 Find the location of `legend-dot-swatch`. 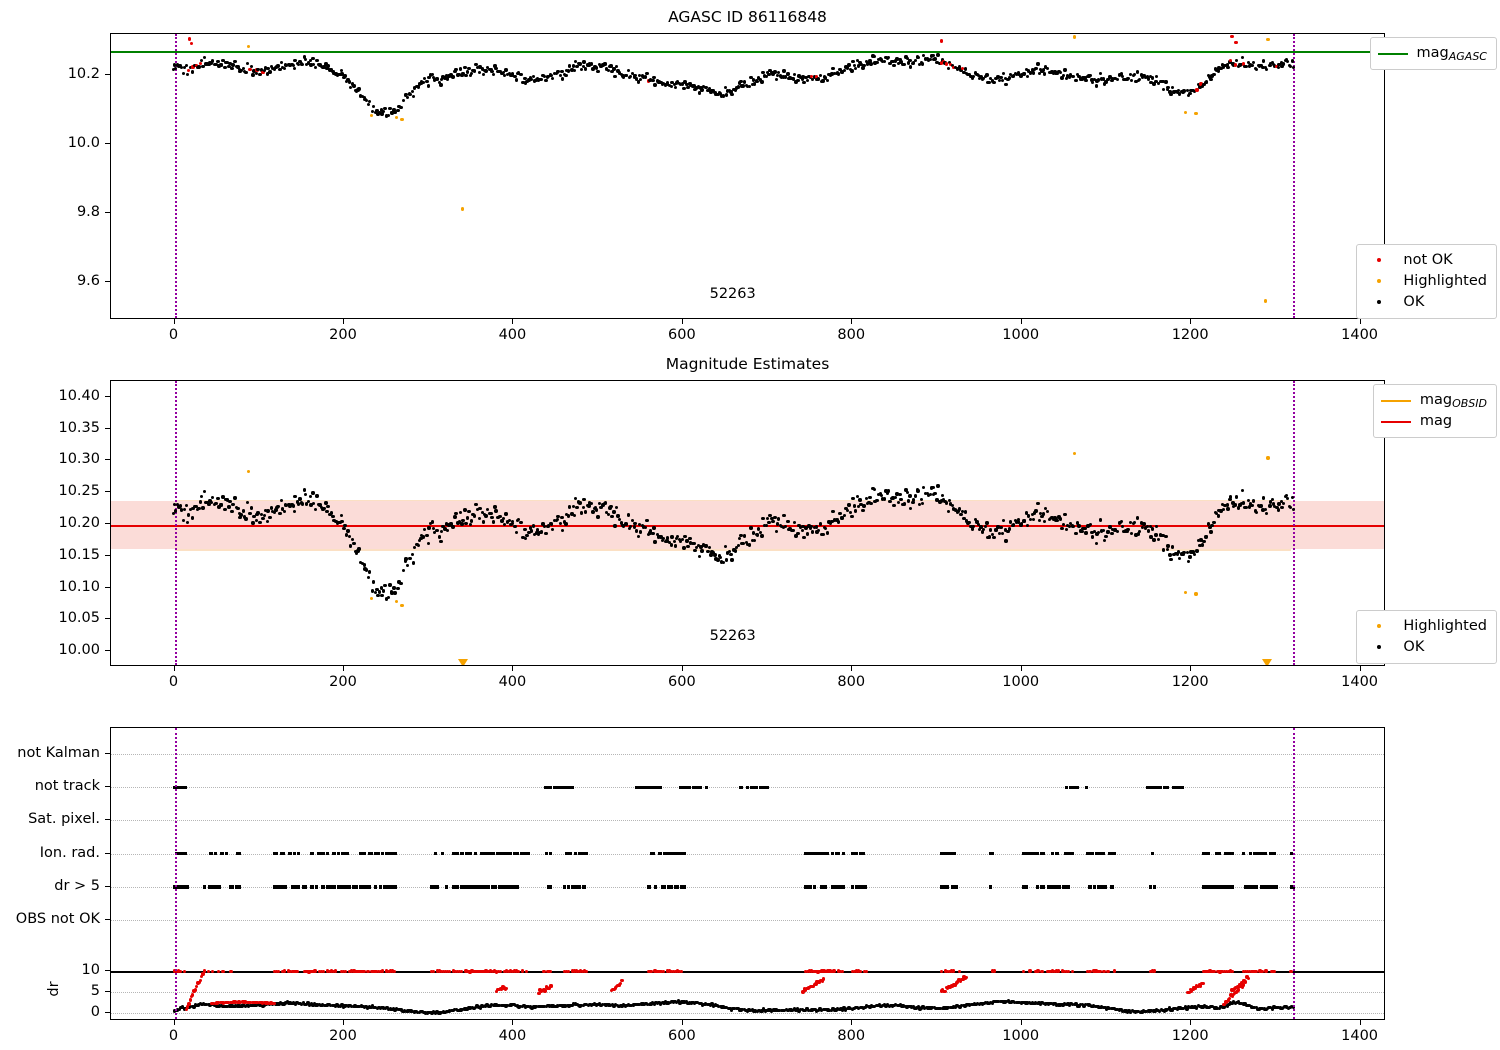

legend-dot-swatch is located at coordinates (1379, 302).